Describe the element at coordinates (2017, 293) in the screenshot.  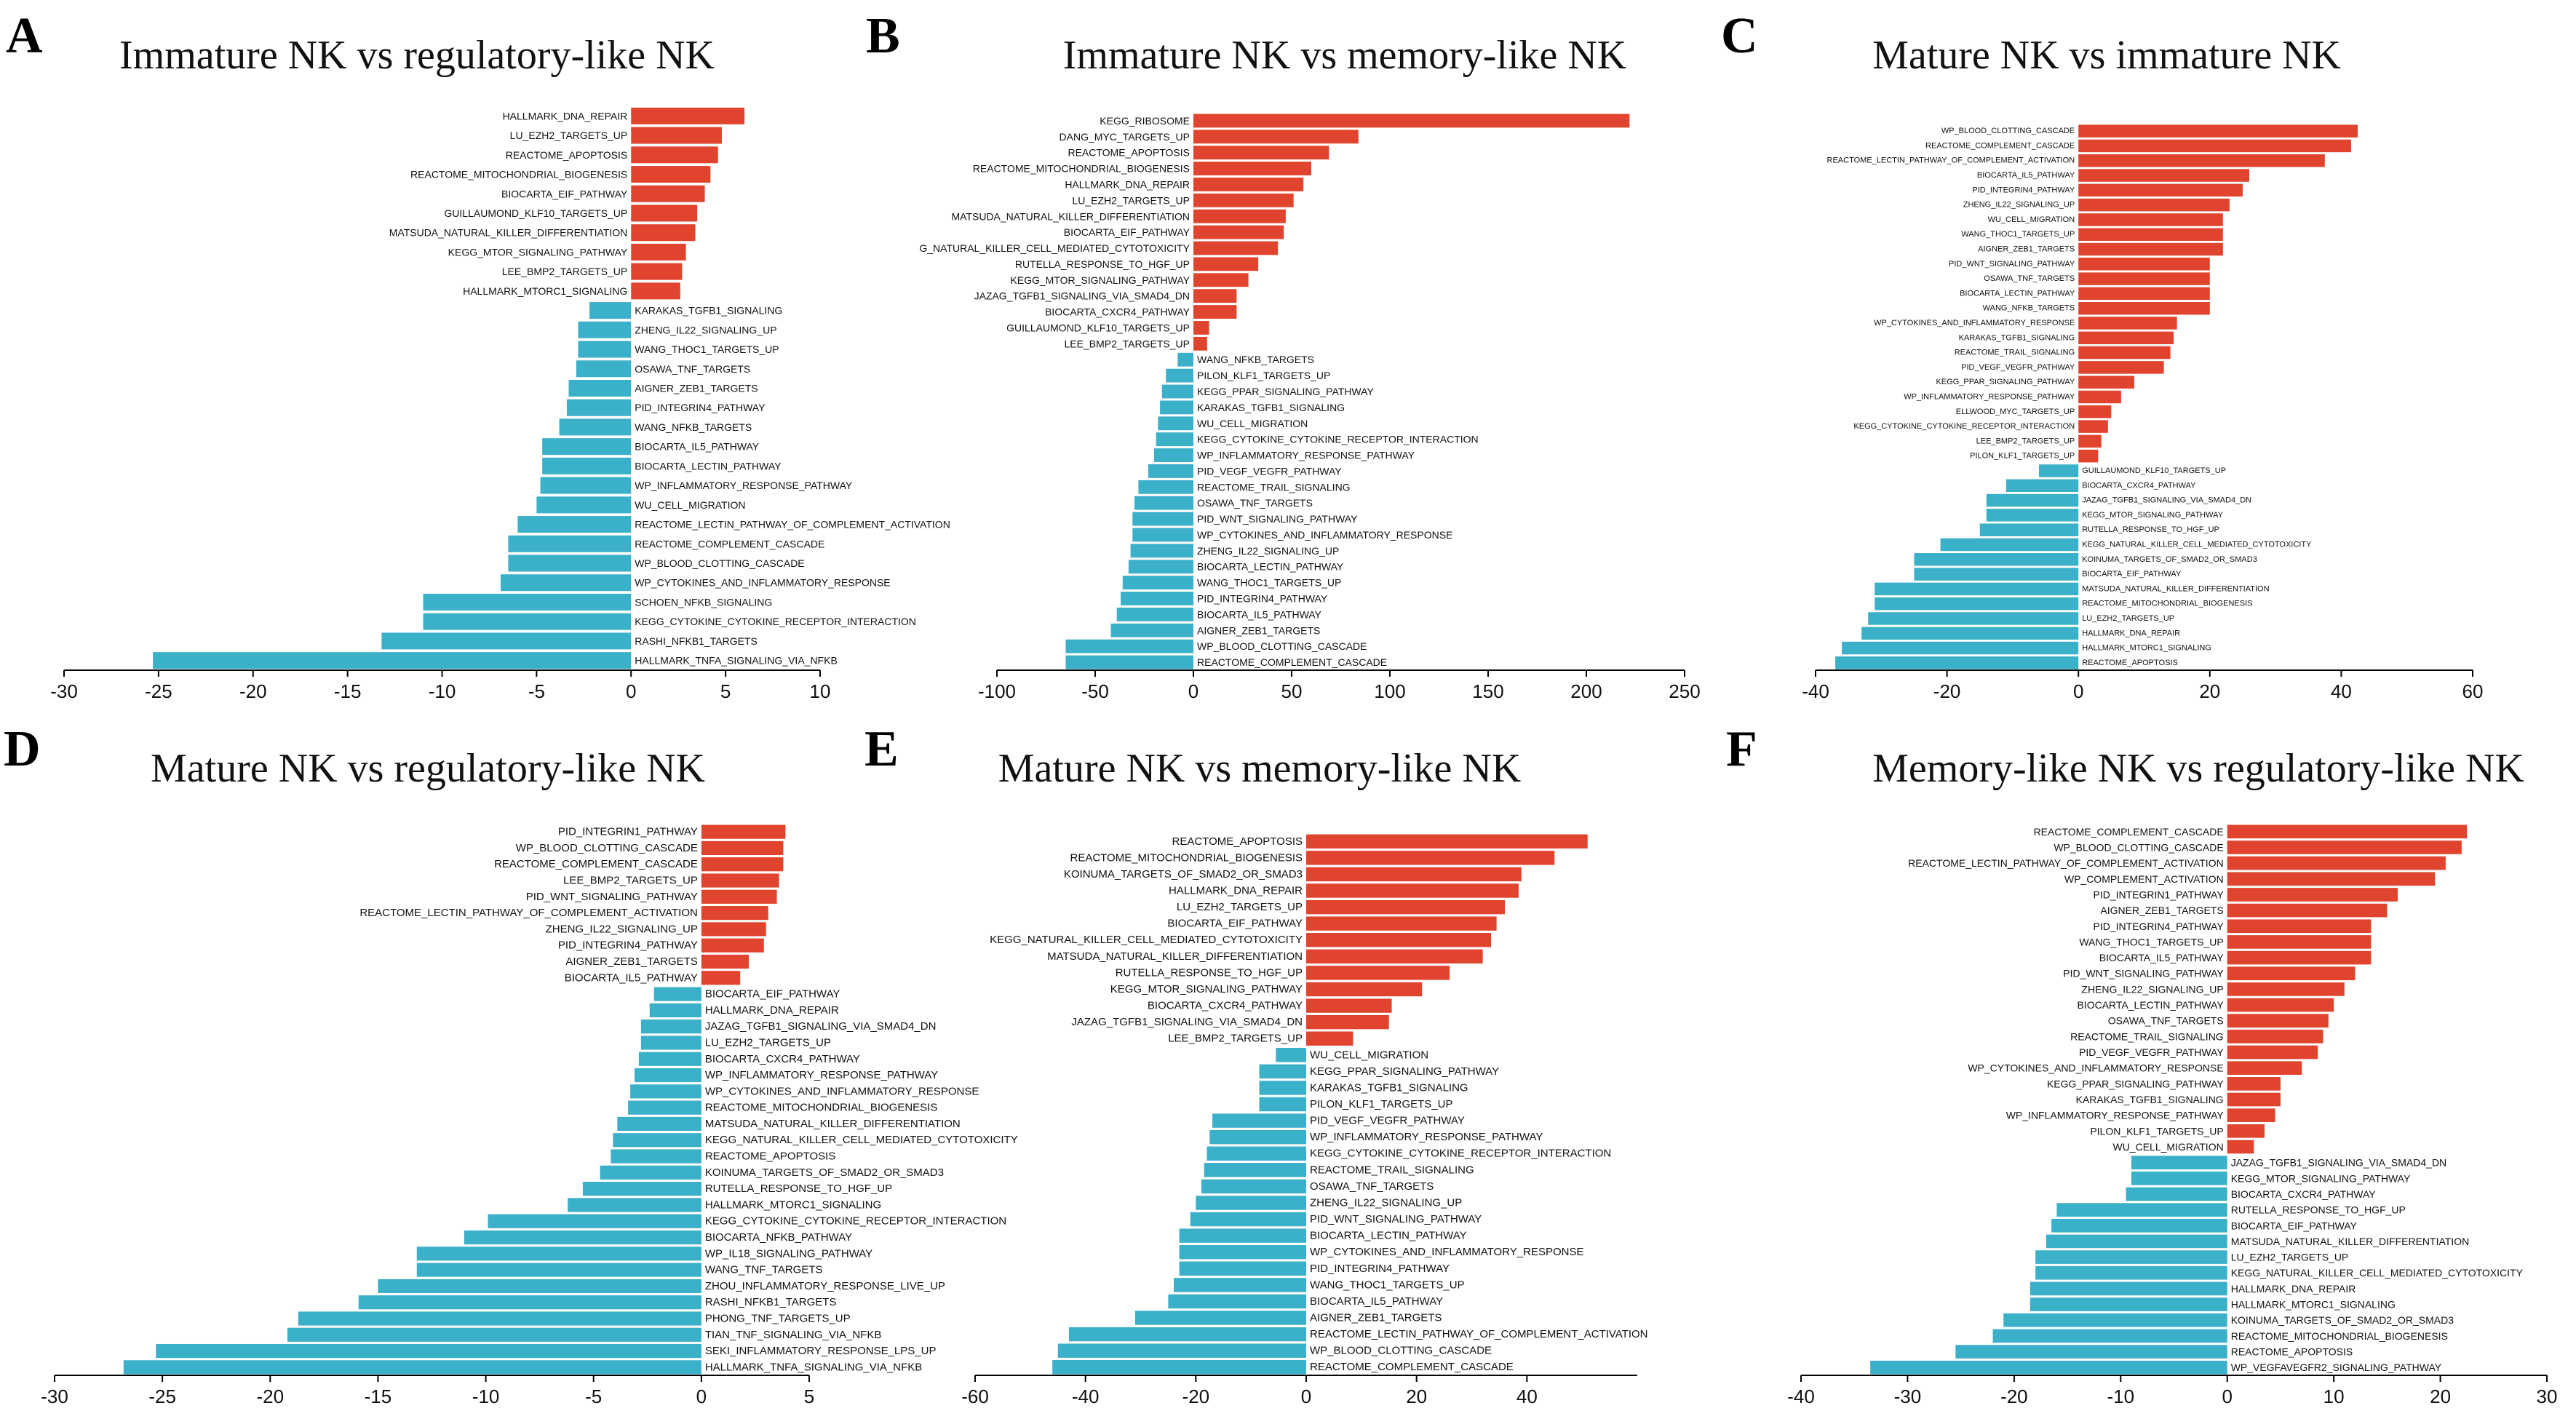
I see `bar-label: BIOCARTA_LECTIN_PATHWAY` at that location.